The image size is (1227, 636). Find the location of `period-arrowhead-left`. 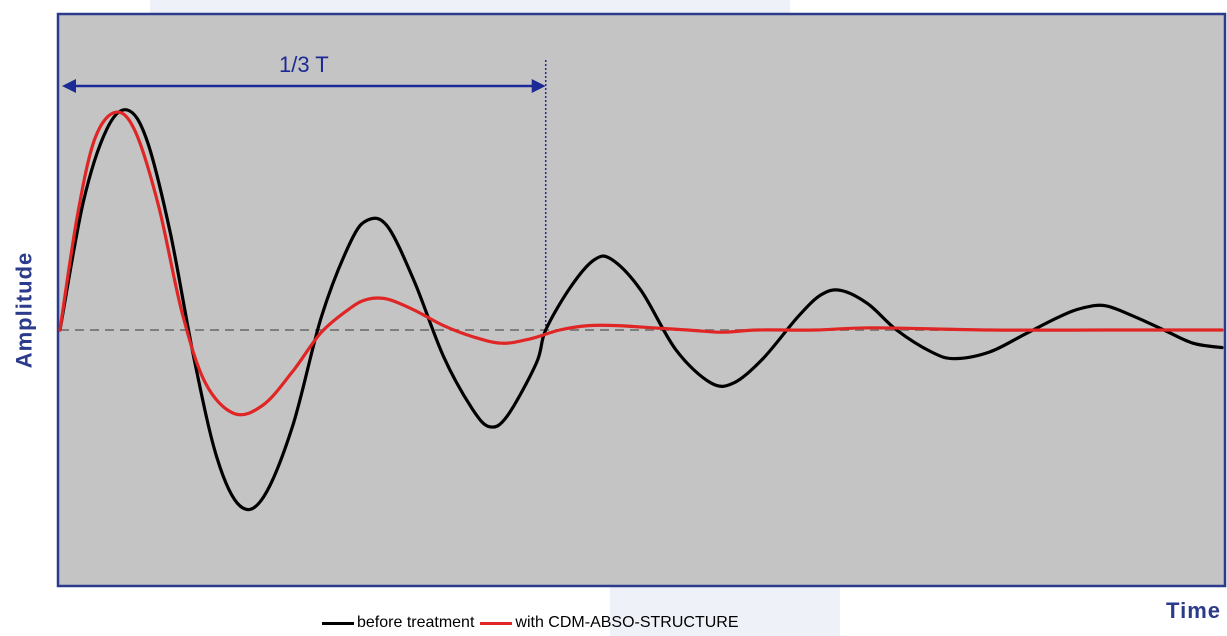

period-arrowhead-left is located at coordinates (69, 86).